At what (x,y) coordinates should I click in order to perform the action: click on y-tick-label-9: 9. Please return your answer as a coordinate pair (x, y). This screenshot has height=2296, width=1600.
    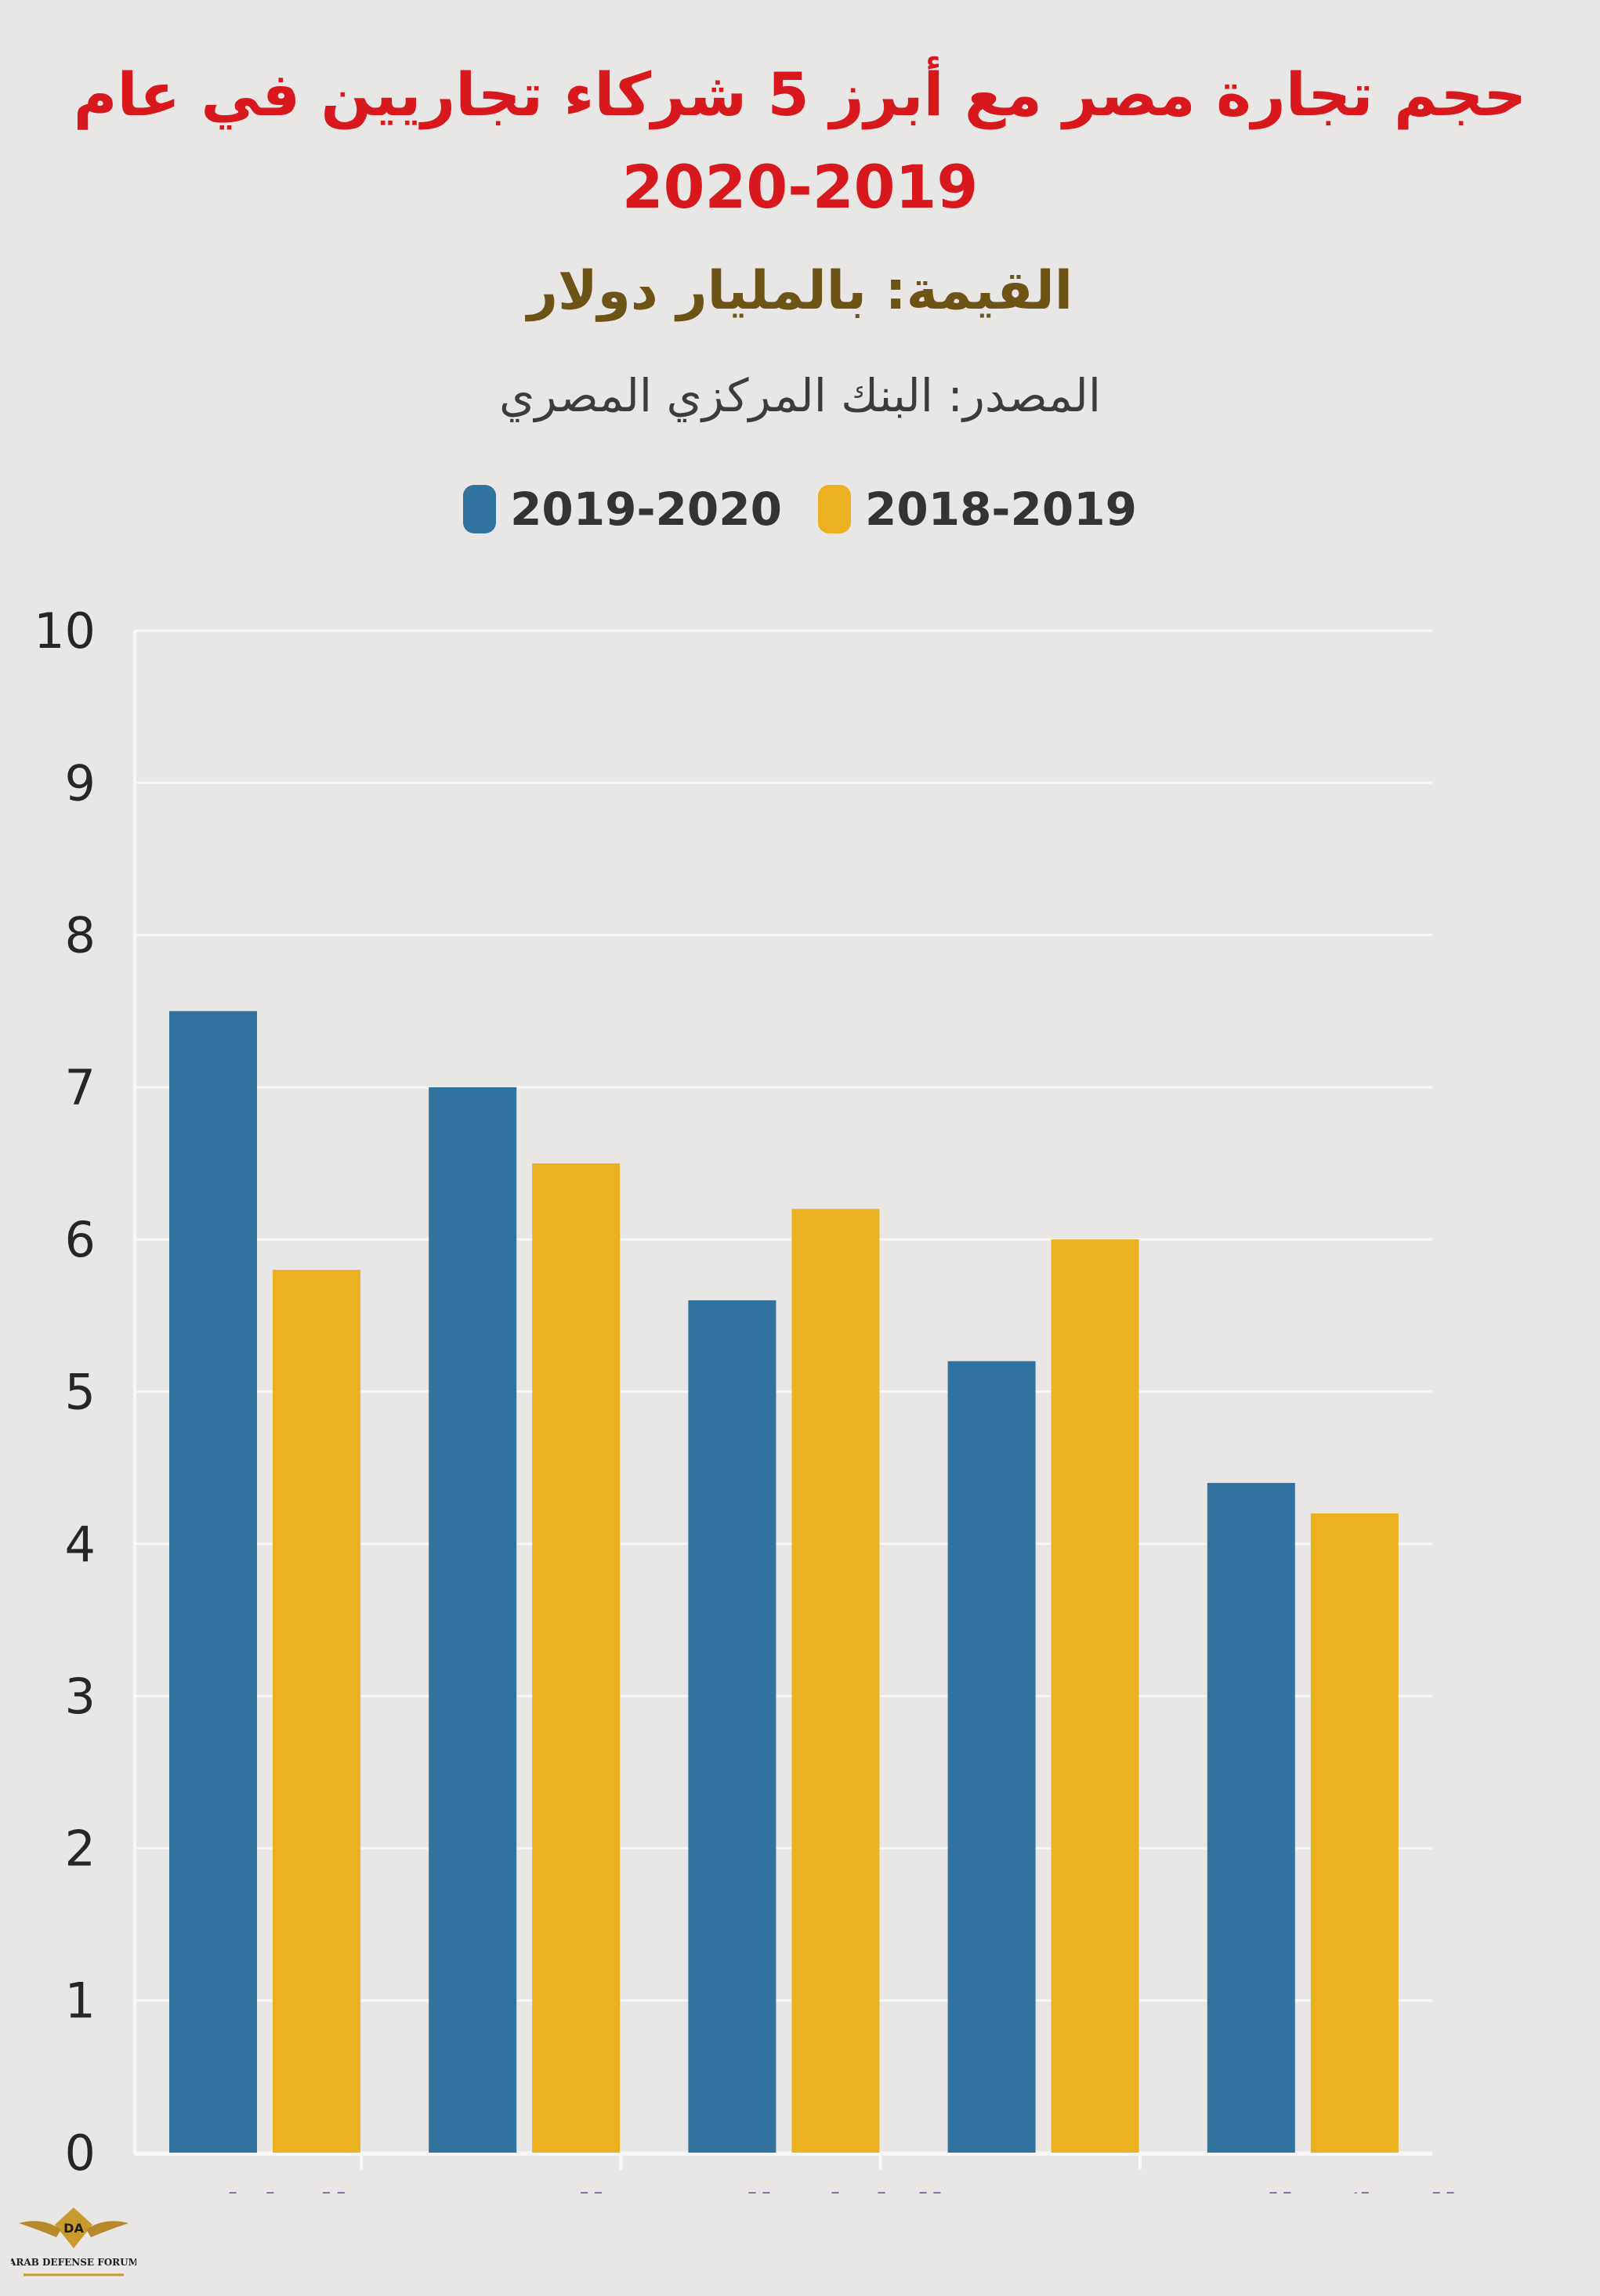
    Looking at the image, I should click on (80, 783).